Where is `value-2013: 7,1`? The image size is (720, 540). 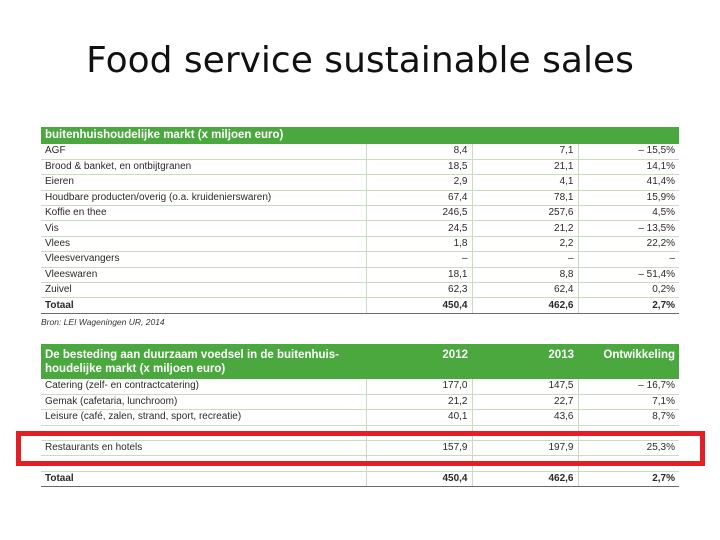
value-2013: 7,1 is located at coordinates (524, 152).